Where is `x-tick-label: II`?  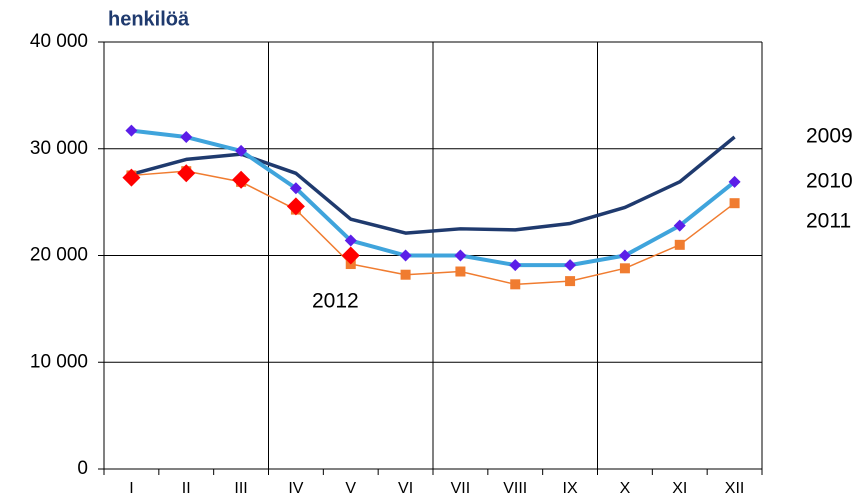 x-tick-label: II is located at coordinates (186, 488).